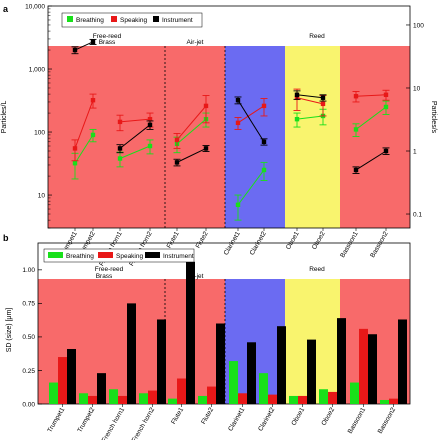  Describe the element at coordinates (37, 69) in the screenshot. I see `panel-a-left-tick-label: 1,000` at that location.